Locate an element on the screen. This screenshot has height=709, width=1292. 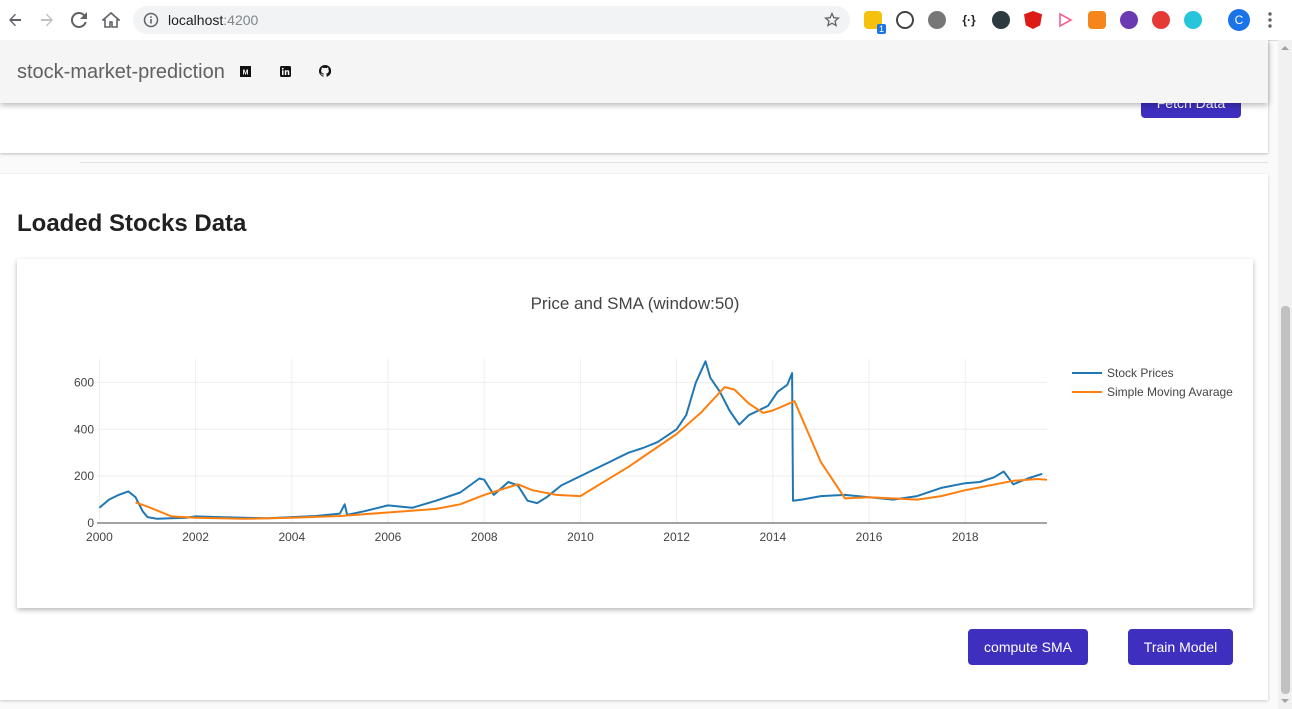
chart-legend: Stock Prices Simple Moving Avarage is located at coordinates (1152, 382).